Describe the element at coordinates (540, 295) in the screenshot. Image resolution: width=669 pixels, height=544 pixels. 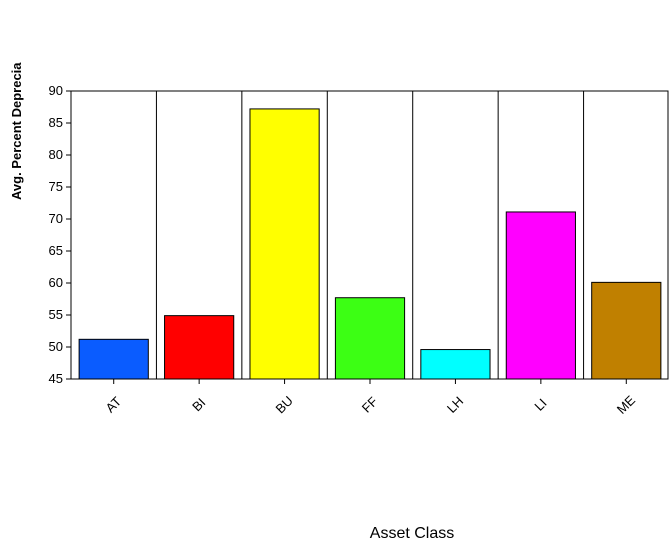
I see `bar-li` at that location.